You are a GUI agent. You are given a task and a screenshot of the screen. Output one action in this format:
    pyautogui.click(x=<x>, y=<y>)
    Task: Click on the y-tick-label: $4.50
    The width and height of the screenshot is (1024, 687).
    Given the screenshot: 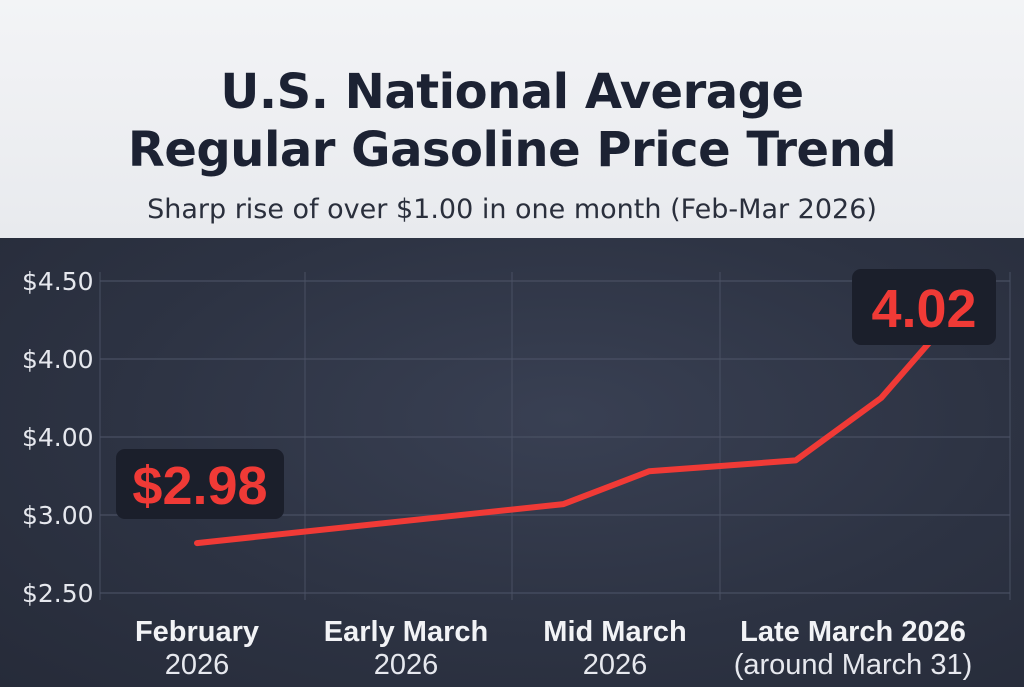 What is the action you would take?
    pyautogui.click(x=58, y=281)
    